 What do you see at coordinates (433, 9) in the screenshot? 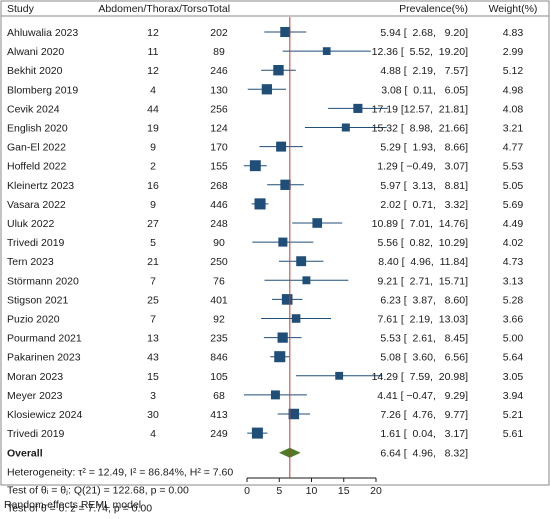
I see `header-effect: Prevalence(%)` at bounding box center [433, 9].